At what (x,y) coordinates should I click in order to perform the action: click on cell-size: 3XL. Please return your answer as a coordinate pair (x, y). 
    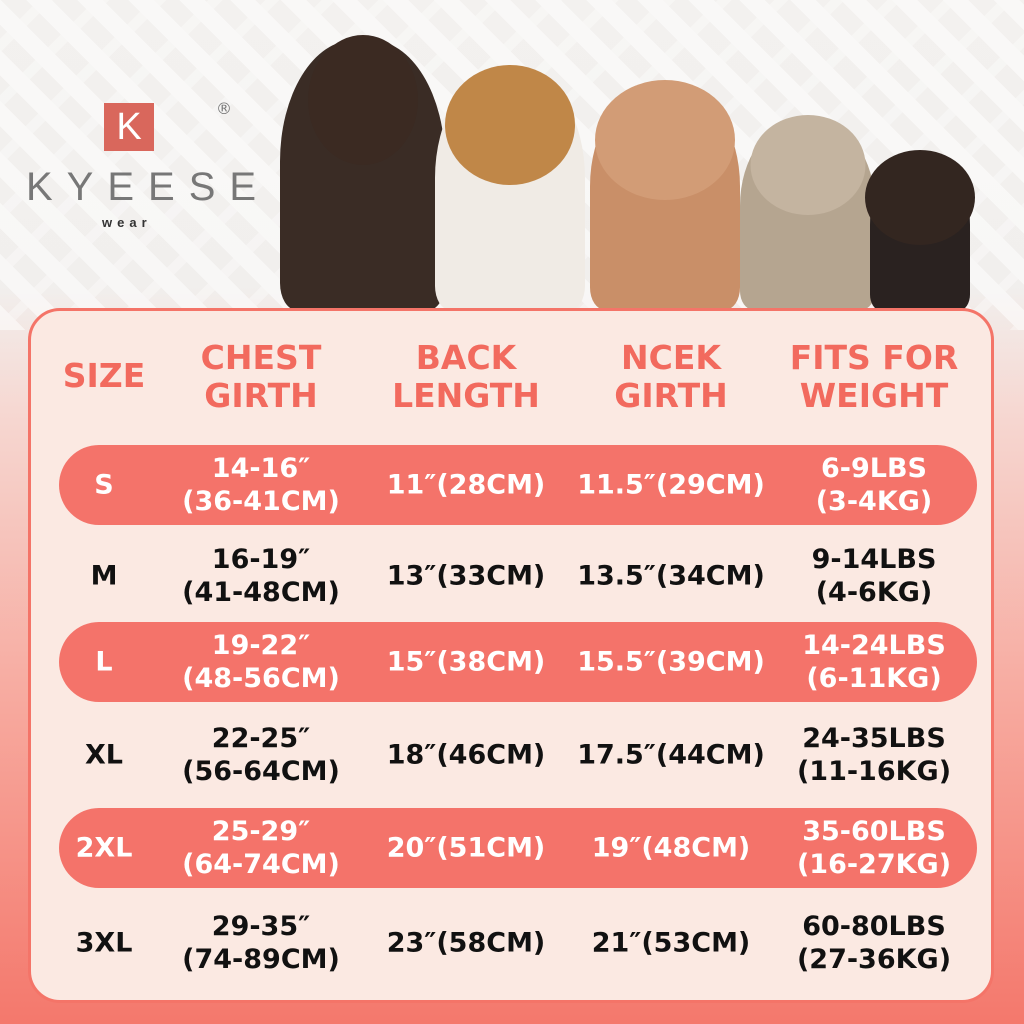
    Looking at the image, I should click on (104, 943).